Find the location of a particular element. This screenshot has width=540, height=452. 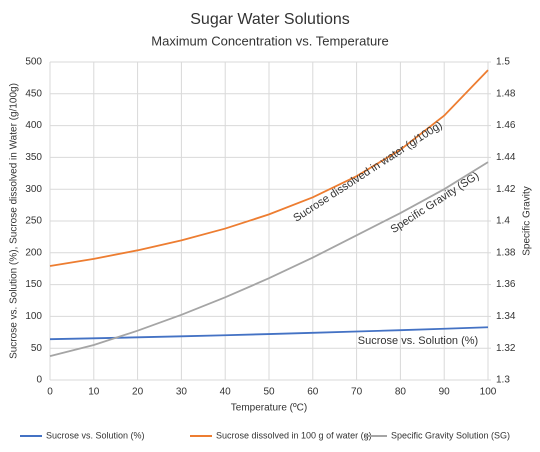

y2-tick-label: 1.42 is located at coordinates (506, 189).